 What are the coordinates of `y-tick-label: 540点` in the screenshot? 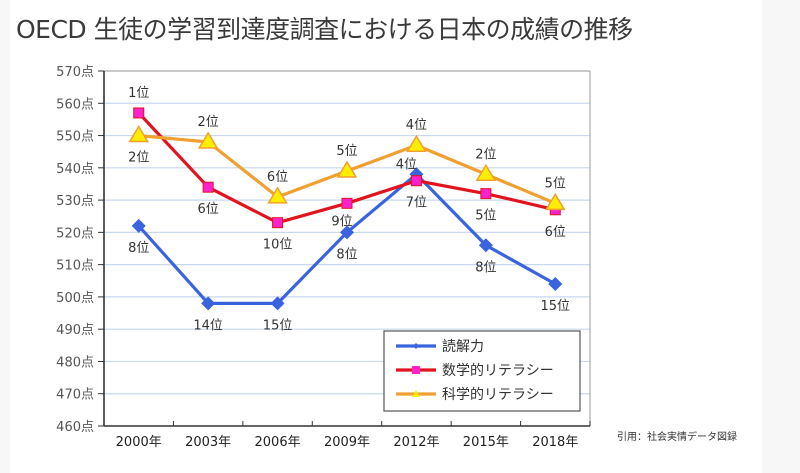 It's located at (75, 169).